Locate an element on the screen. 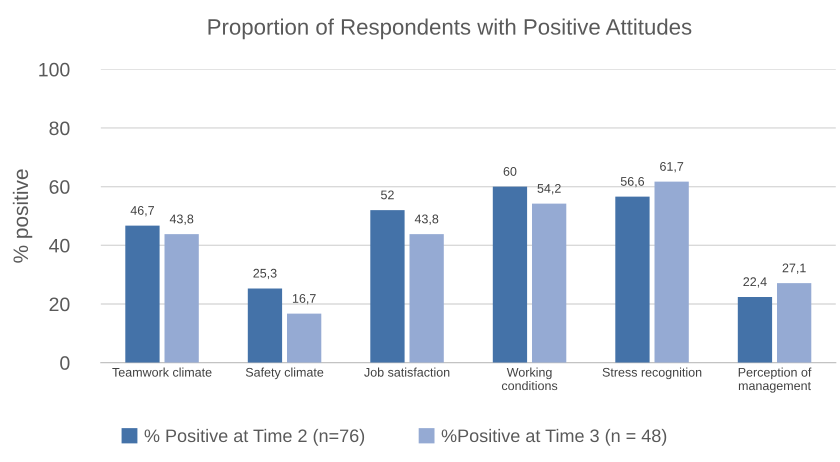 This screenshot has height=462, width=840. data-label: 61,7 is located at coordinates (672, 167).